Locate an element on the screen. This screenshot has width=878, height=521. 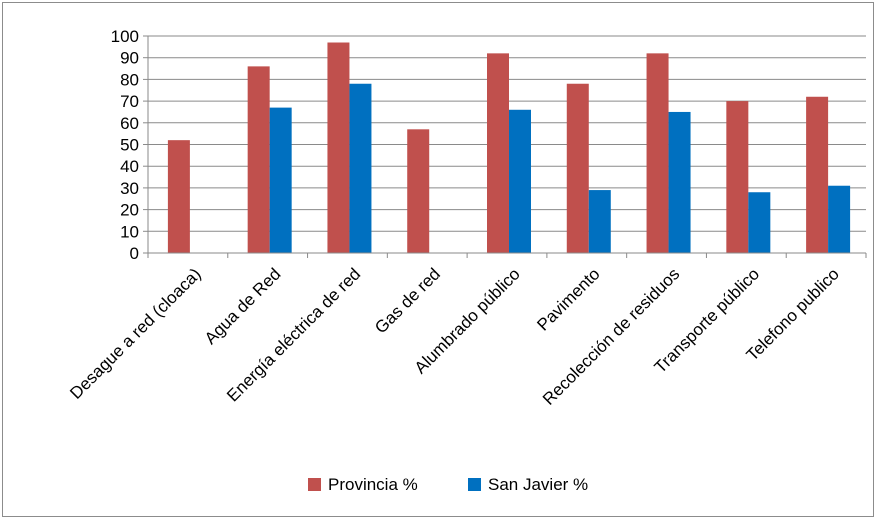
y-tick-label: 50 is located at coordinates (129, 145).